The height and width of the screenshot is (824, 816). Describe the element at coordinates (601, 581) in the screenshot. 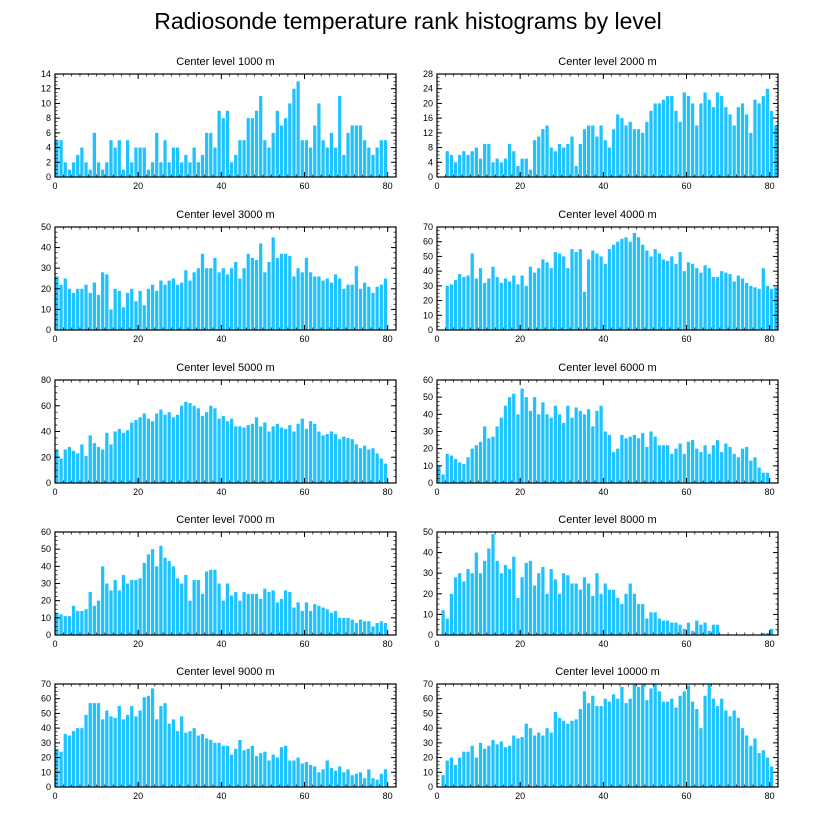

I see `histogram-svg-8: Center level 8000 m 0 20 40 60 80 0 10 20 30 40 50` at that location.